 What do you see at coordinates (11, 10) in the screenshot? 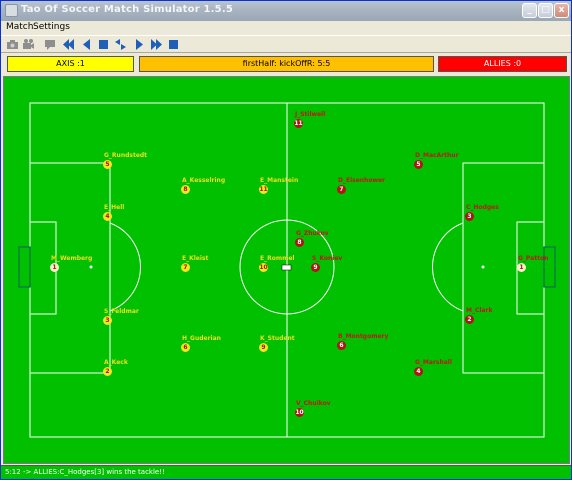
I see `app-icon` at bounding box center [11, 10].